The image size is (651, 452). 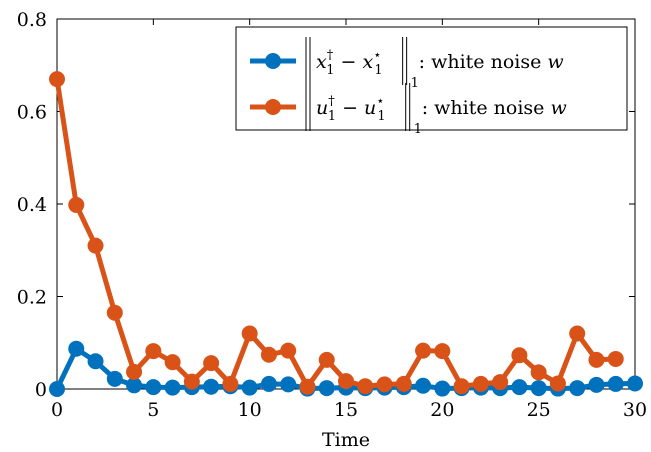 I want to click on x-tick-label: 30, so click(x=635, y=410).